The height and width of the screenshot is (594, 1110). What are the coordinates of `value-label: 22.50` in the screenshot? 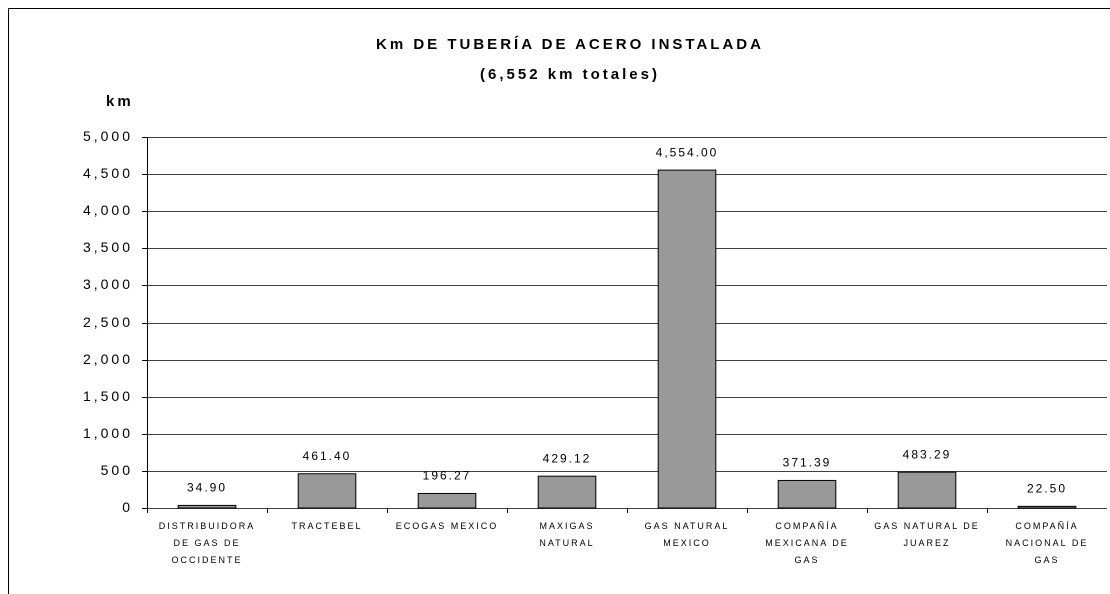 It's located at (1047, 489).